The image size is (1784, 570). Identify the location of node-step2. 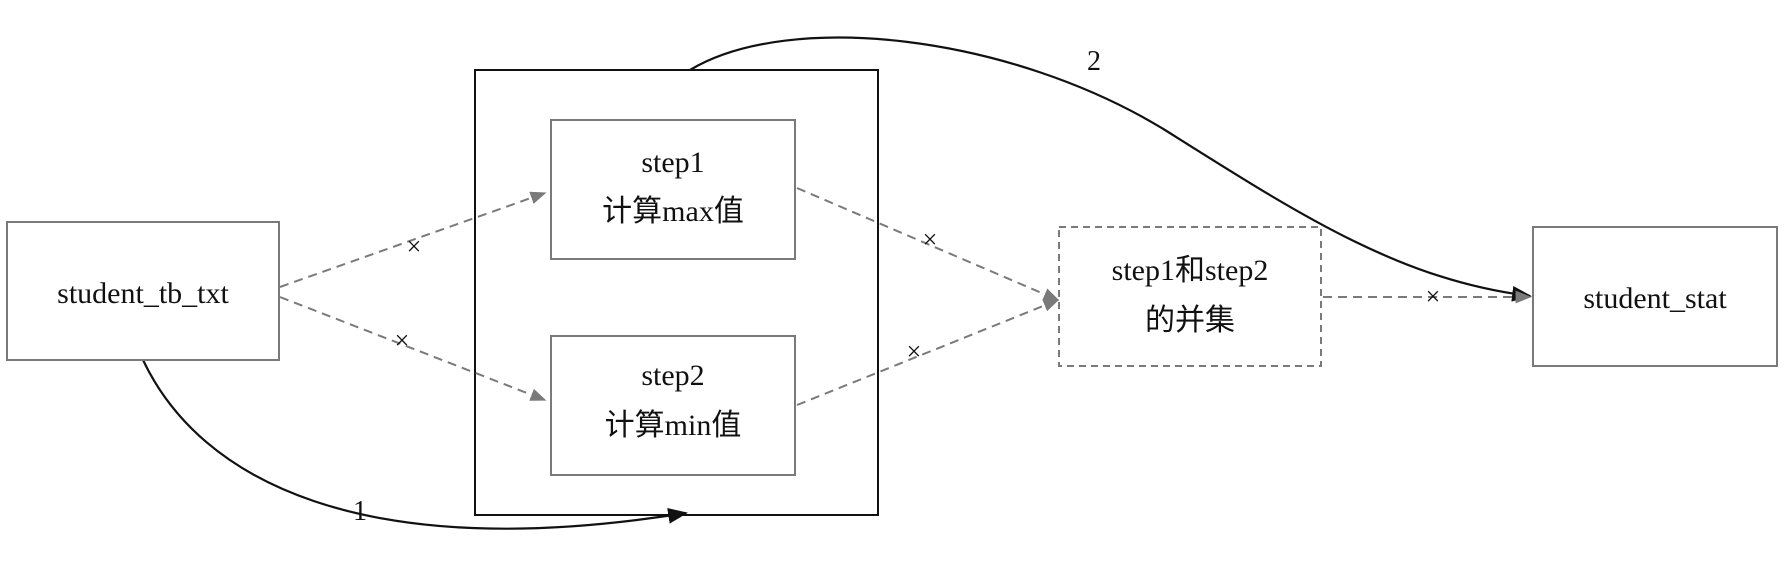
(673, 405).